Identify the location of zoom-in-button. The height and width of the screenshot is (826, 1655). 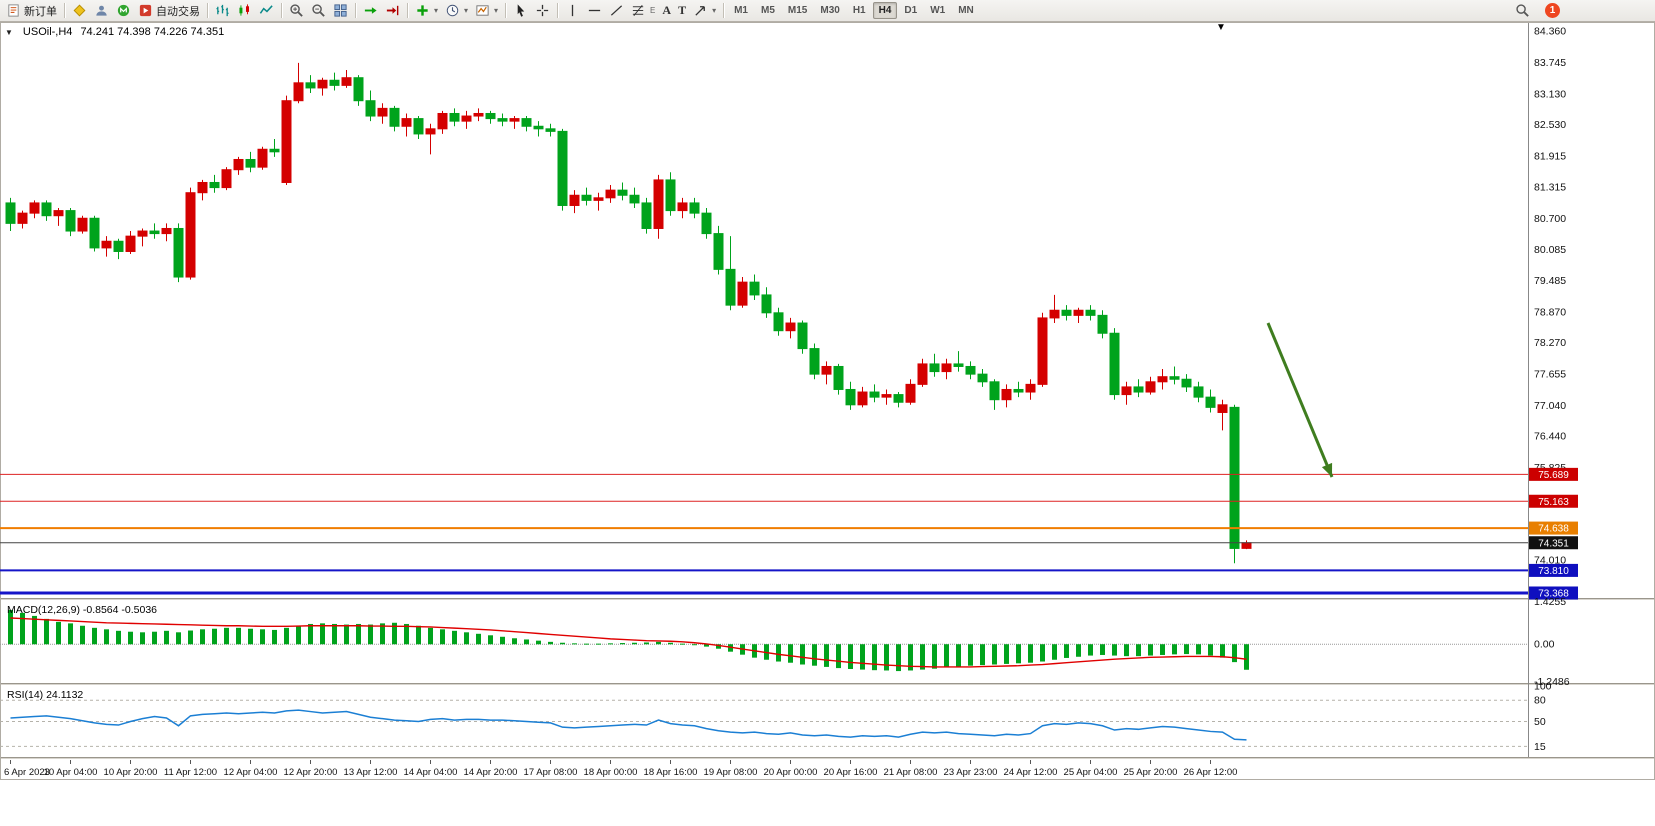
(296, 10).